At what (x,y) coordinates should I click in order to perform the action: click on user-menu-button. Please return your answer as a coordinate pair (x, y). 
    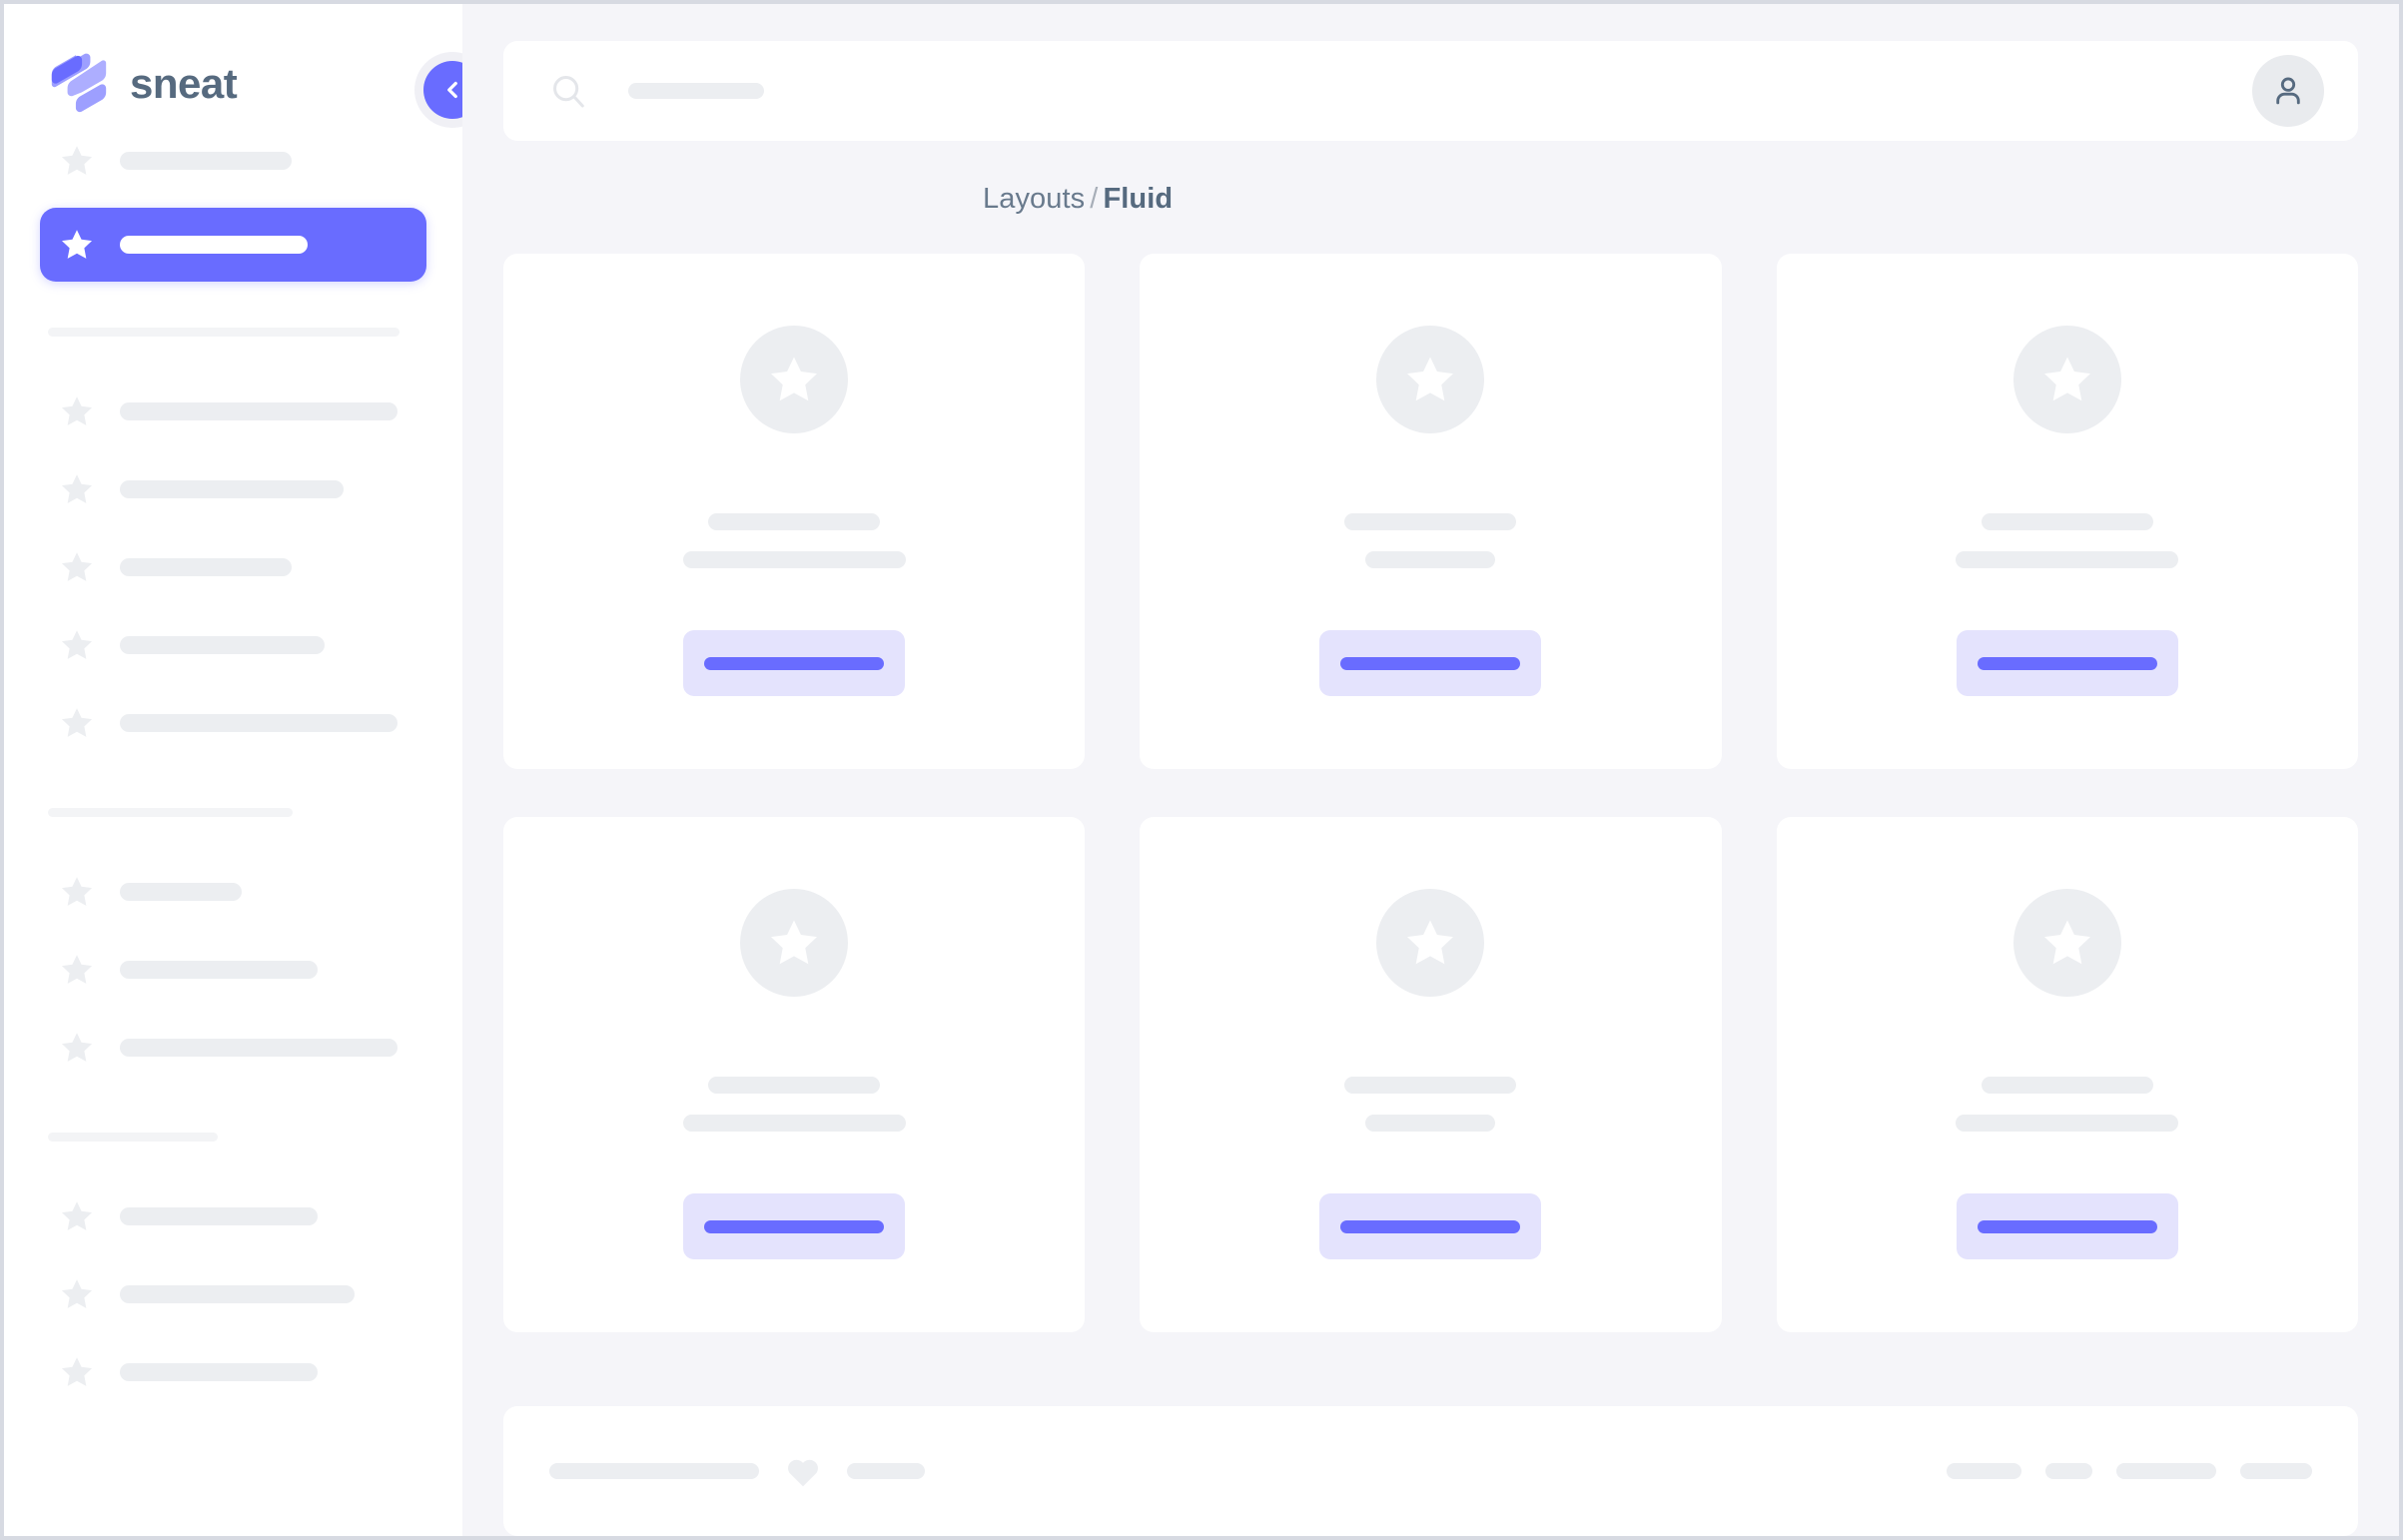
    Looking at the image, I should click on (2288, 91).